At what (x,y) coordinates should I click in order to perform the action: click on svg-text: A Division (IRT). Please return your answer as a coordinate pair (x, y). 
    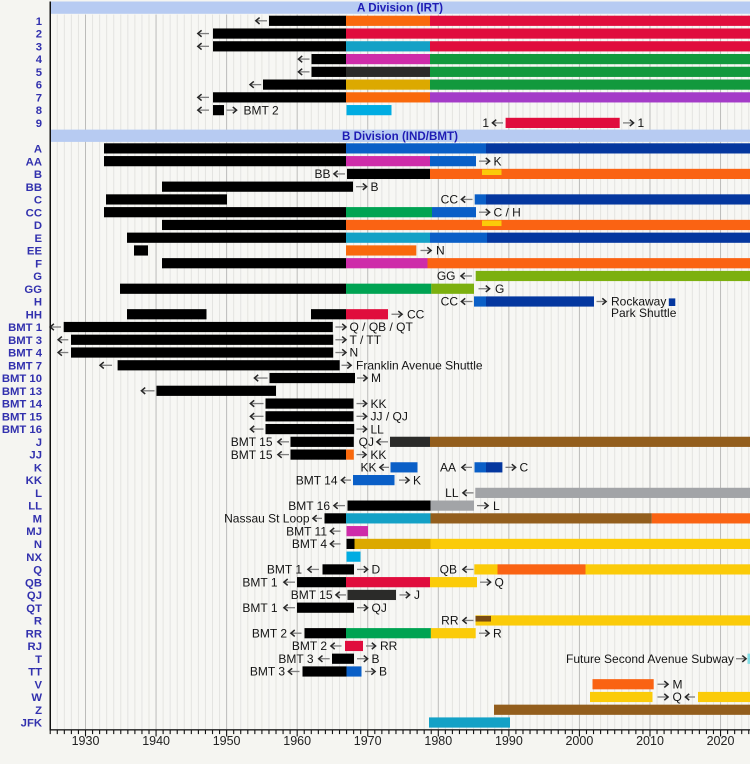
    Looking at the image, I should click on (400, 8).